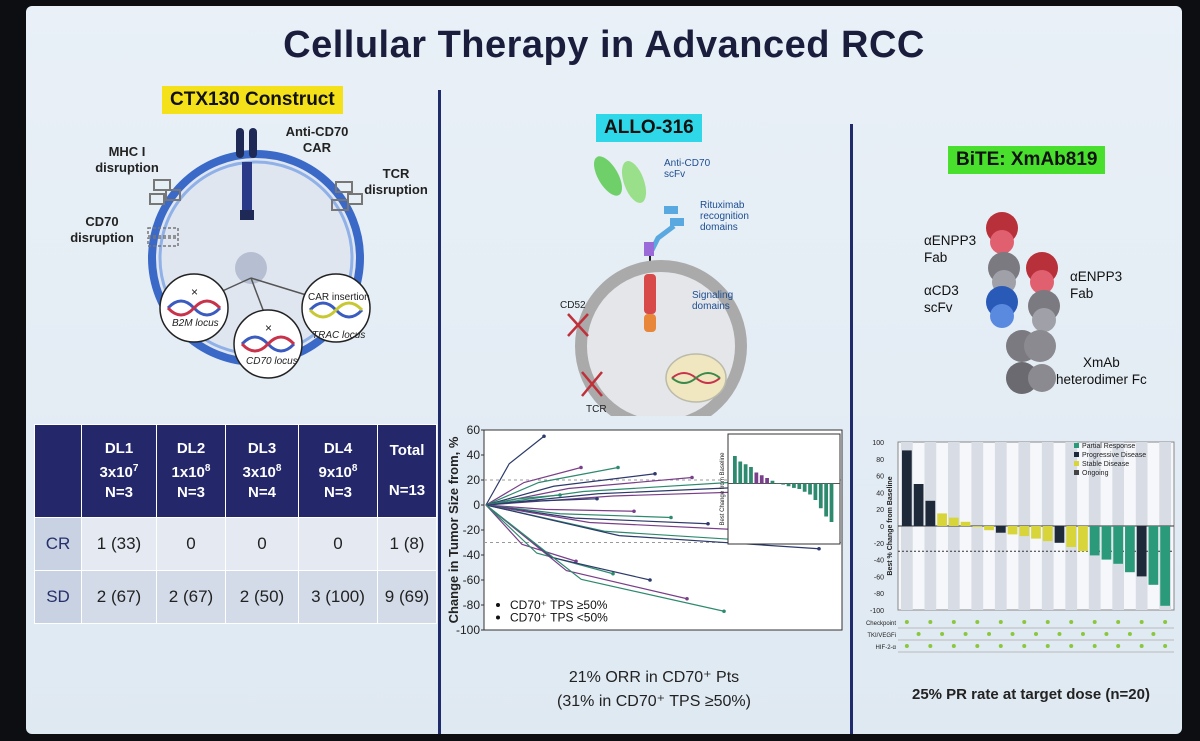 The image size is (1200, 741). What do you see at coordinates (262, 597) in the screenshot?
I see `table-cell: 2 (50)` at bounding box center [262, 597].